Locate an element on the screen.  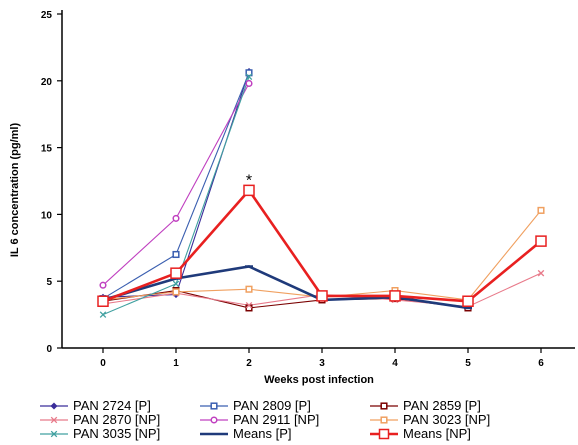
x-tick-label: 3 is located at coordinates (322, 363).